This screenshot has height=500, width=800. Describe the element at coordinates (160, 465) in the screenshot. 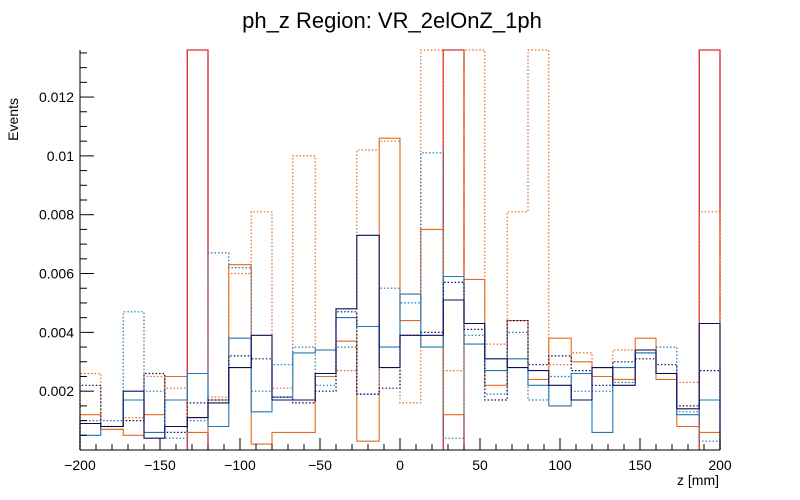

I see `x-tick-label: −150` at that location.